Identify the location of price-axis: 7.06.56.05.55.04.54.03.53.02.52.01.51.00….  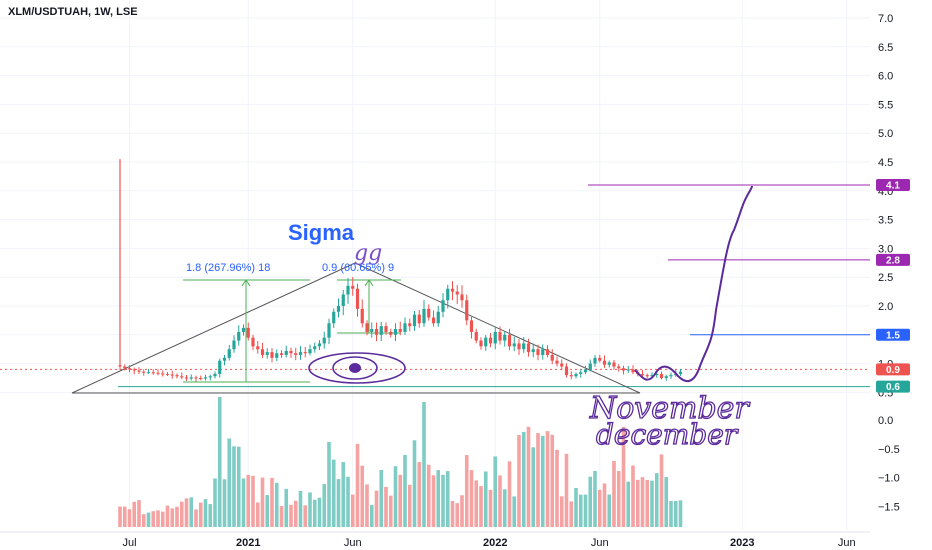
(885, 206).